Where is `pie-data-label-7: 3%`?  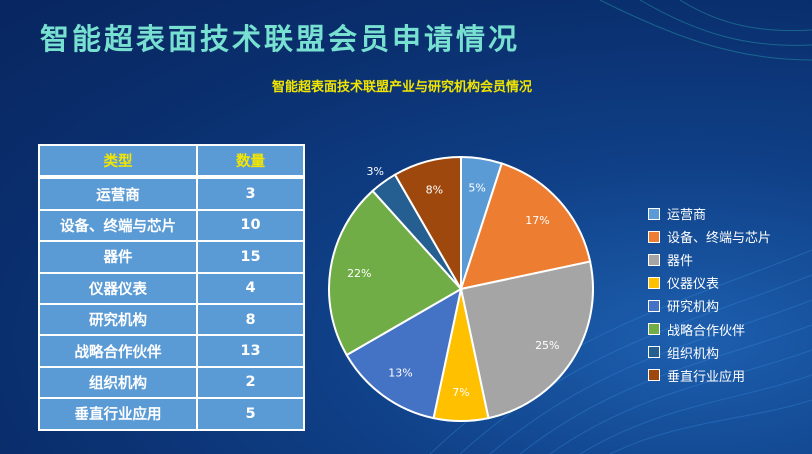
pie-data-label-7: 3% is located at coordinates (374, 171).